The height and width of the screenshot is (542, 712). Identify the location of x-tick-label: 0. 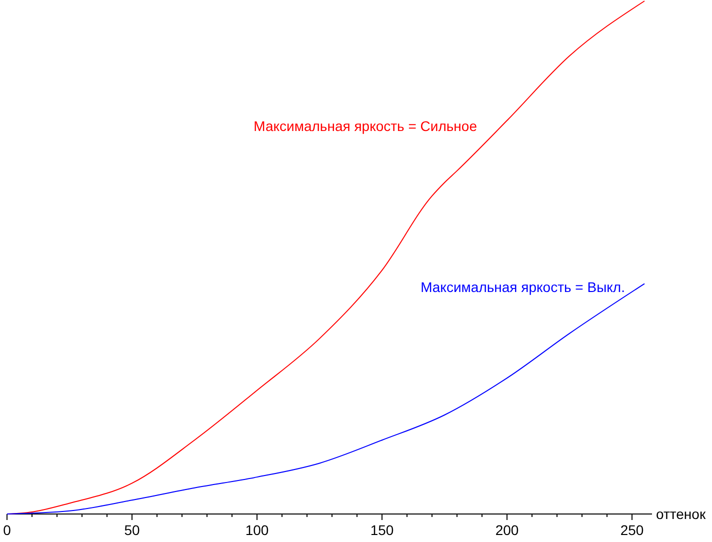
(7, 530).